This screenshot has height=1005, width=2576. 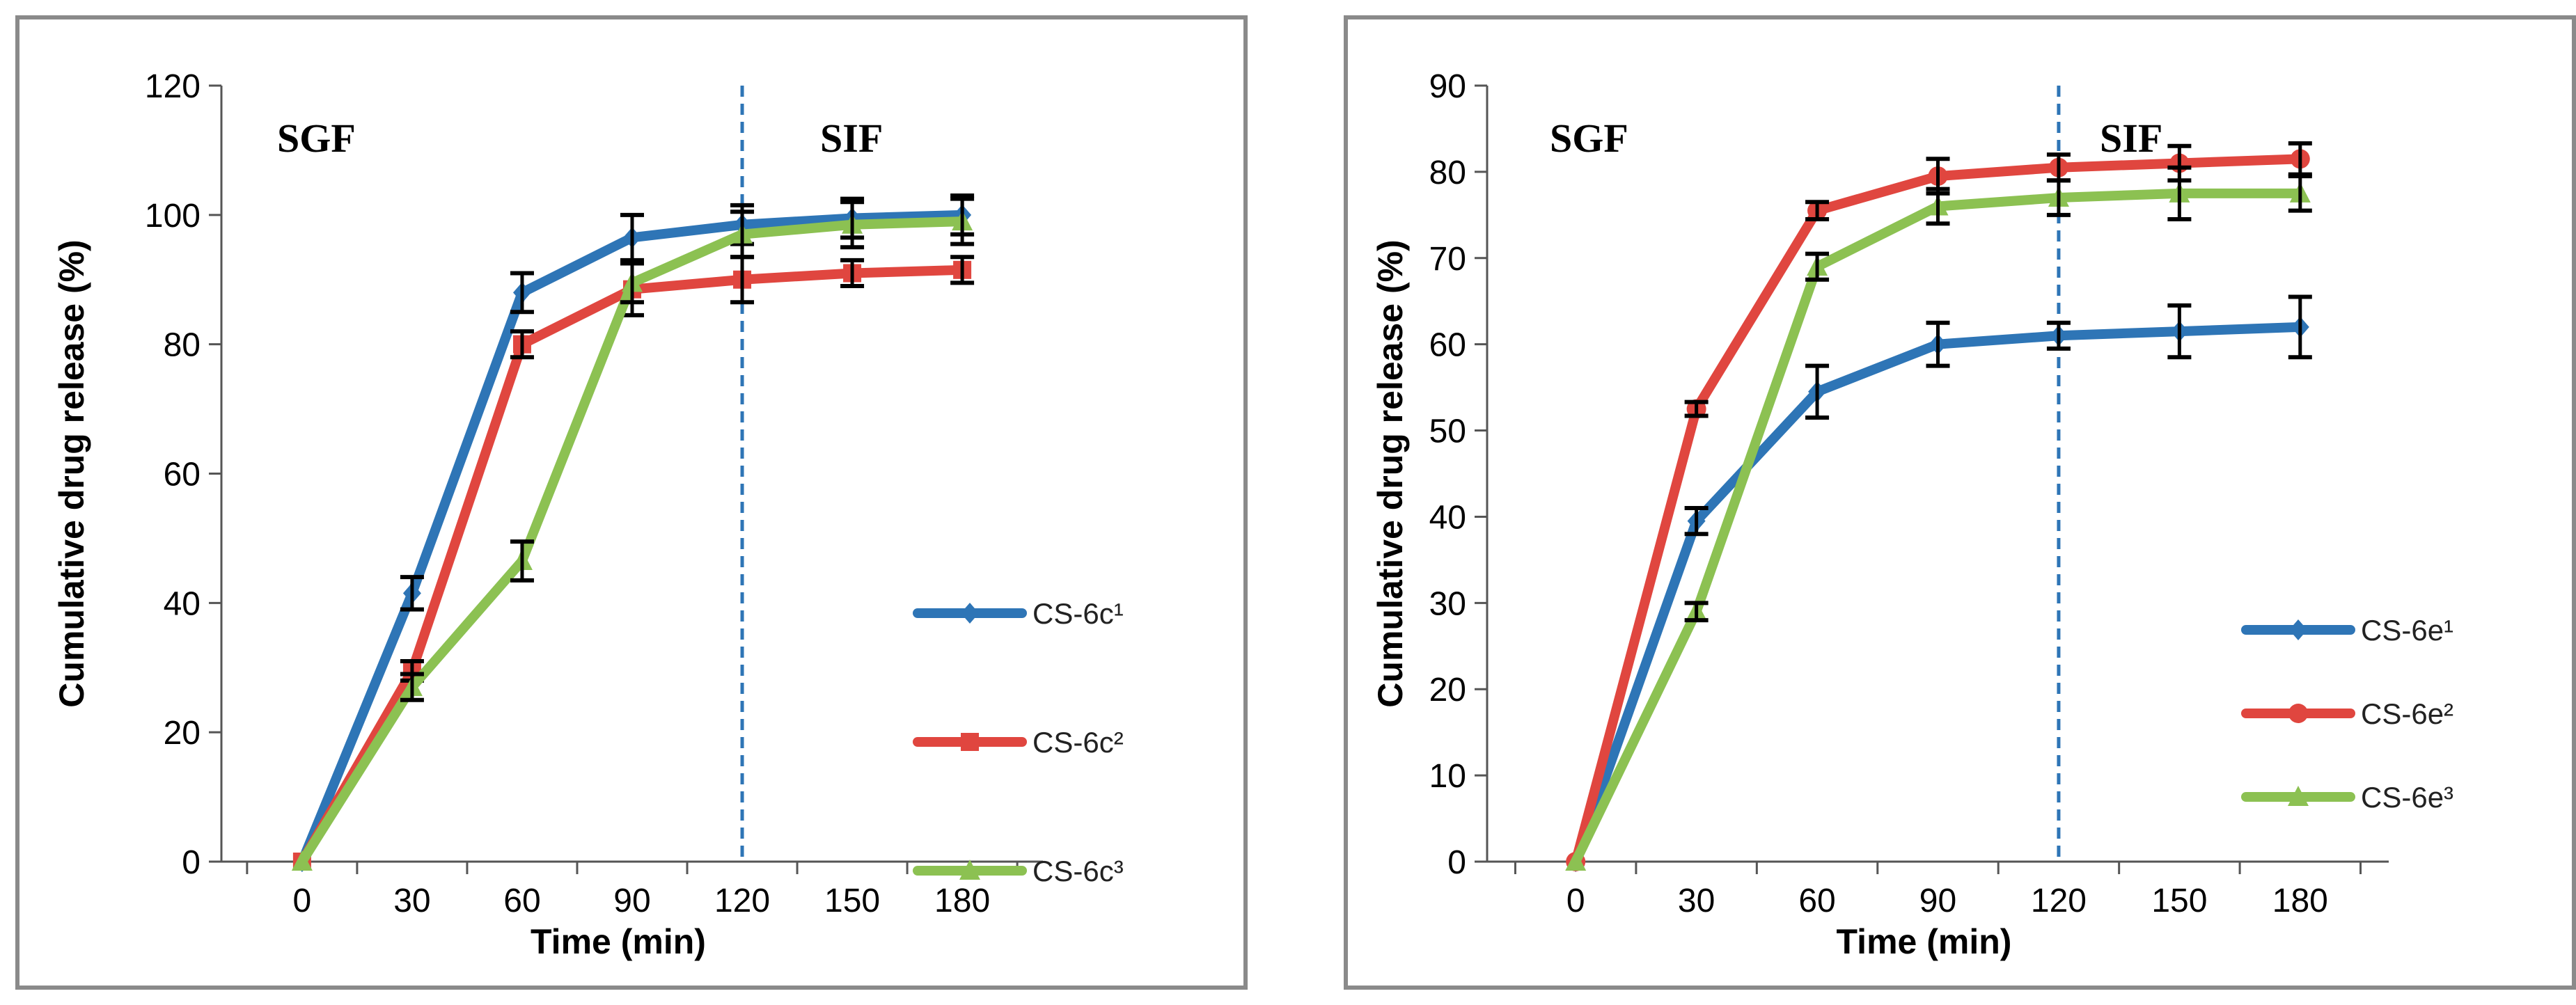 What do you see at coordinates (1078, 742) in the screenshot?
I see `legend-label: CS-6c²` at bounding box center [1078, 742].